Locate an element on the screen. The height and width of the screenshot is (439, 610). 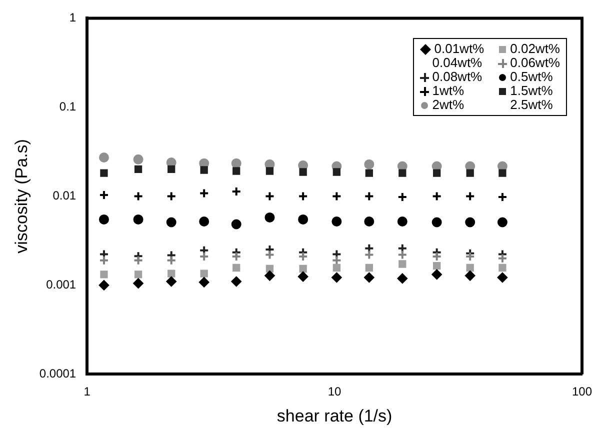
x-tick-label: 100 is located at coordinates (582, 391).